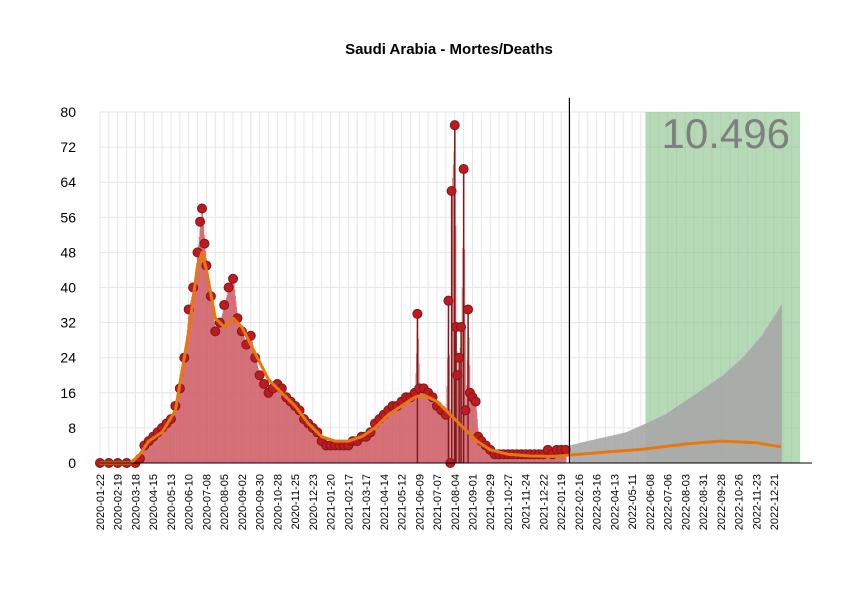 This screenshot has width=850, height=600. What do you see at coordinates (615, 502) in the screenshot?
I see `x-tick-label: 2022-04-13` at bounding box center [615, 502].